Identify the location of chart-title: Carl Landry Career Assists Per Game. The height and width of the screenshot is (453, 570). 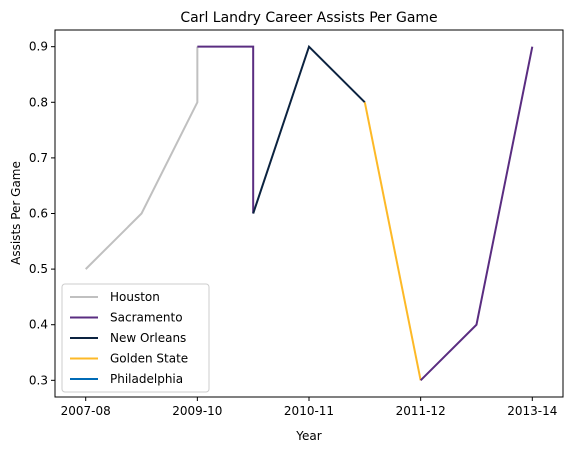
(308, 18).